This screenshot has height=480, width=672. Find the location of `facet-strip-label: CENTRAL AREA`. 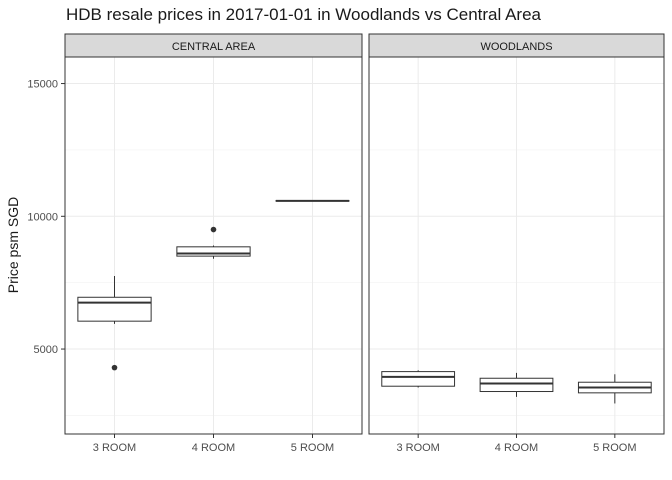

facet-strip-label: CENTRAL AREA is located at coordinates (214, 47).